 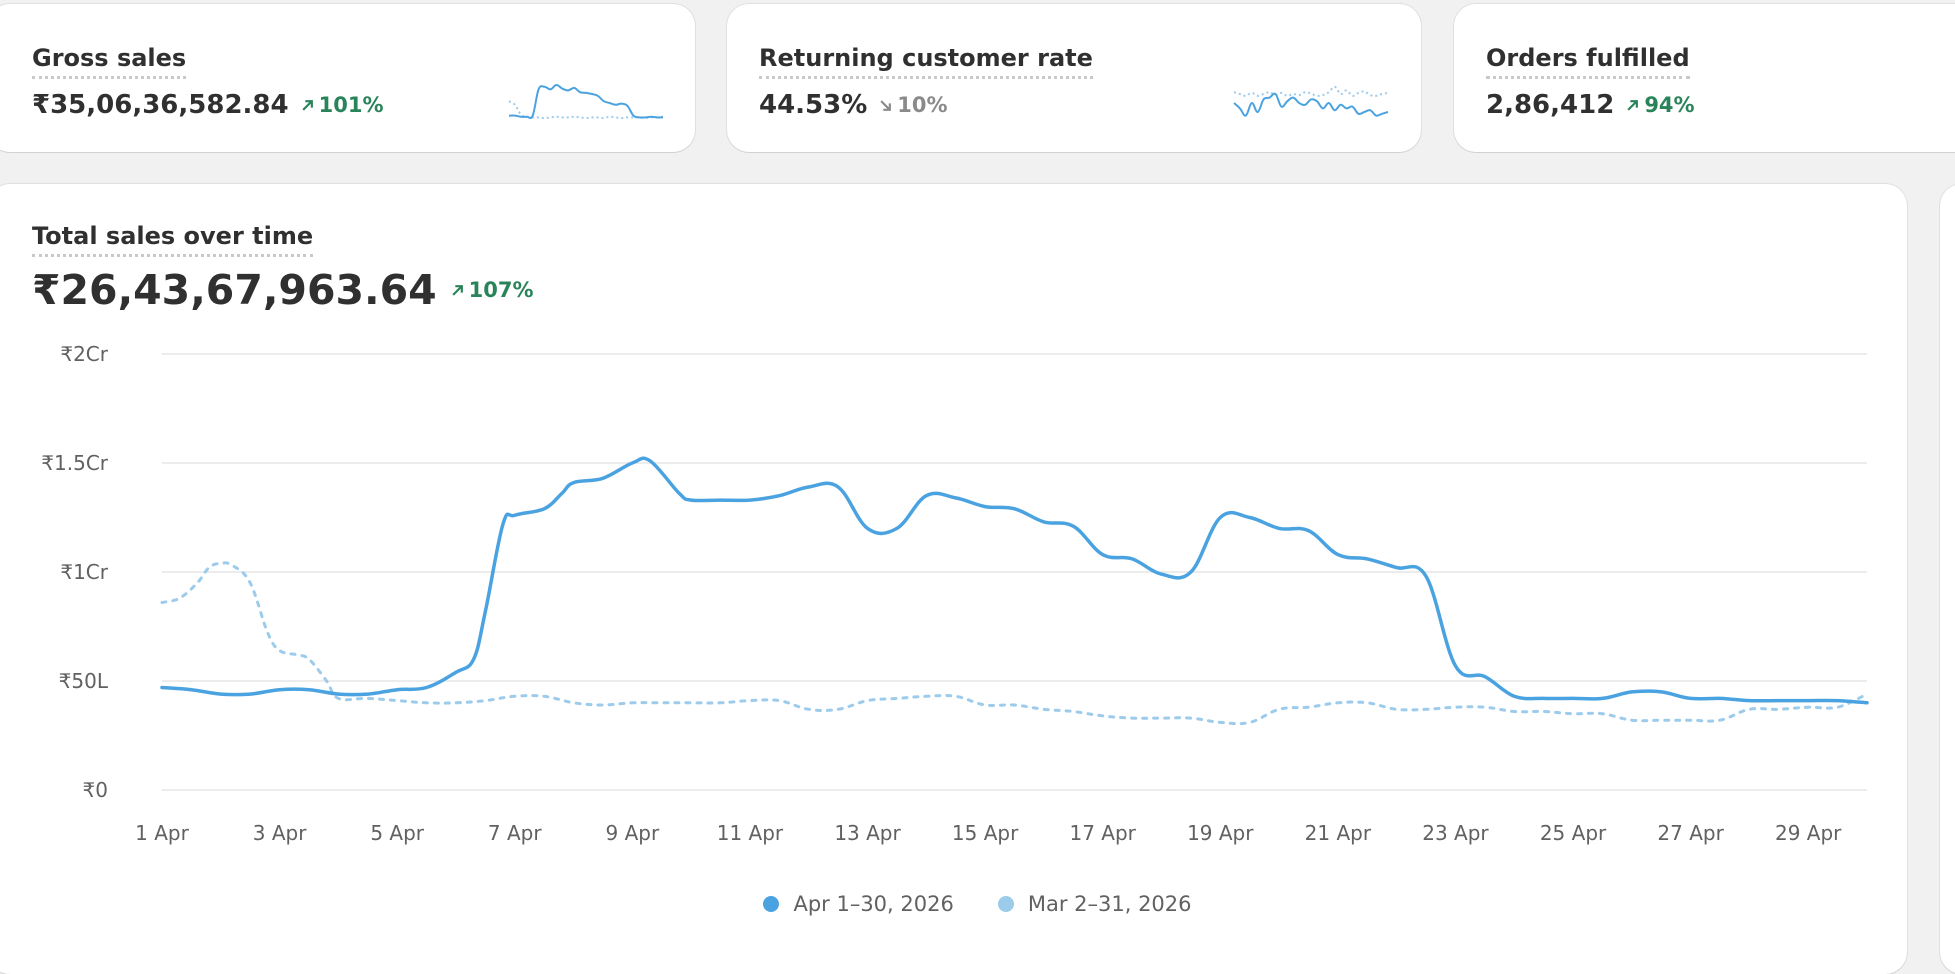 I want to click on y-tick-label: ₹1.5Cr, so click(x=74, y=463).